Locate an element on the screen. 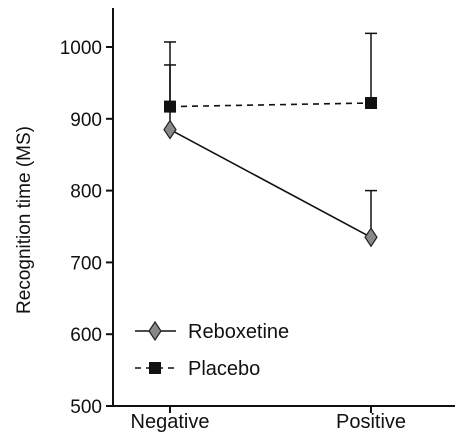 Image resolution: width=460 pixels, height=436 pixels. legend-label: Reboxetine is located at coordinates (238, 332).